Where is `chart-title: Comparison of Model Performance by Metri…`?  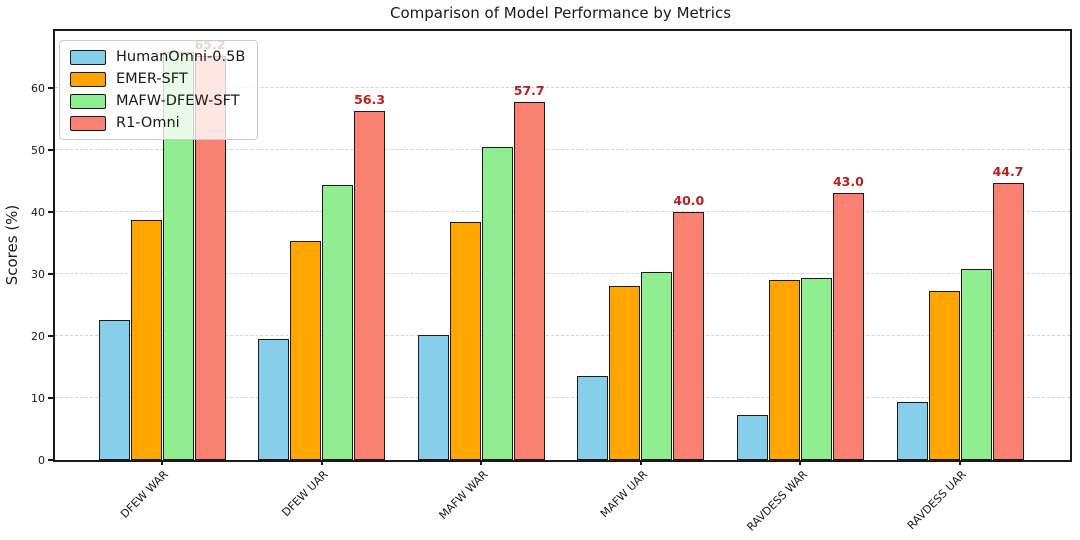 chart-title: Comparison of Model Performance by Metri… is located at coordinates (560, 13).